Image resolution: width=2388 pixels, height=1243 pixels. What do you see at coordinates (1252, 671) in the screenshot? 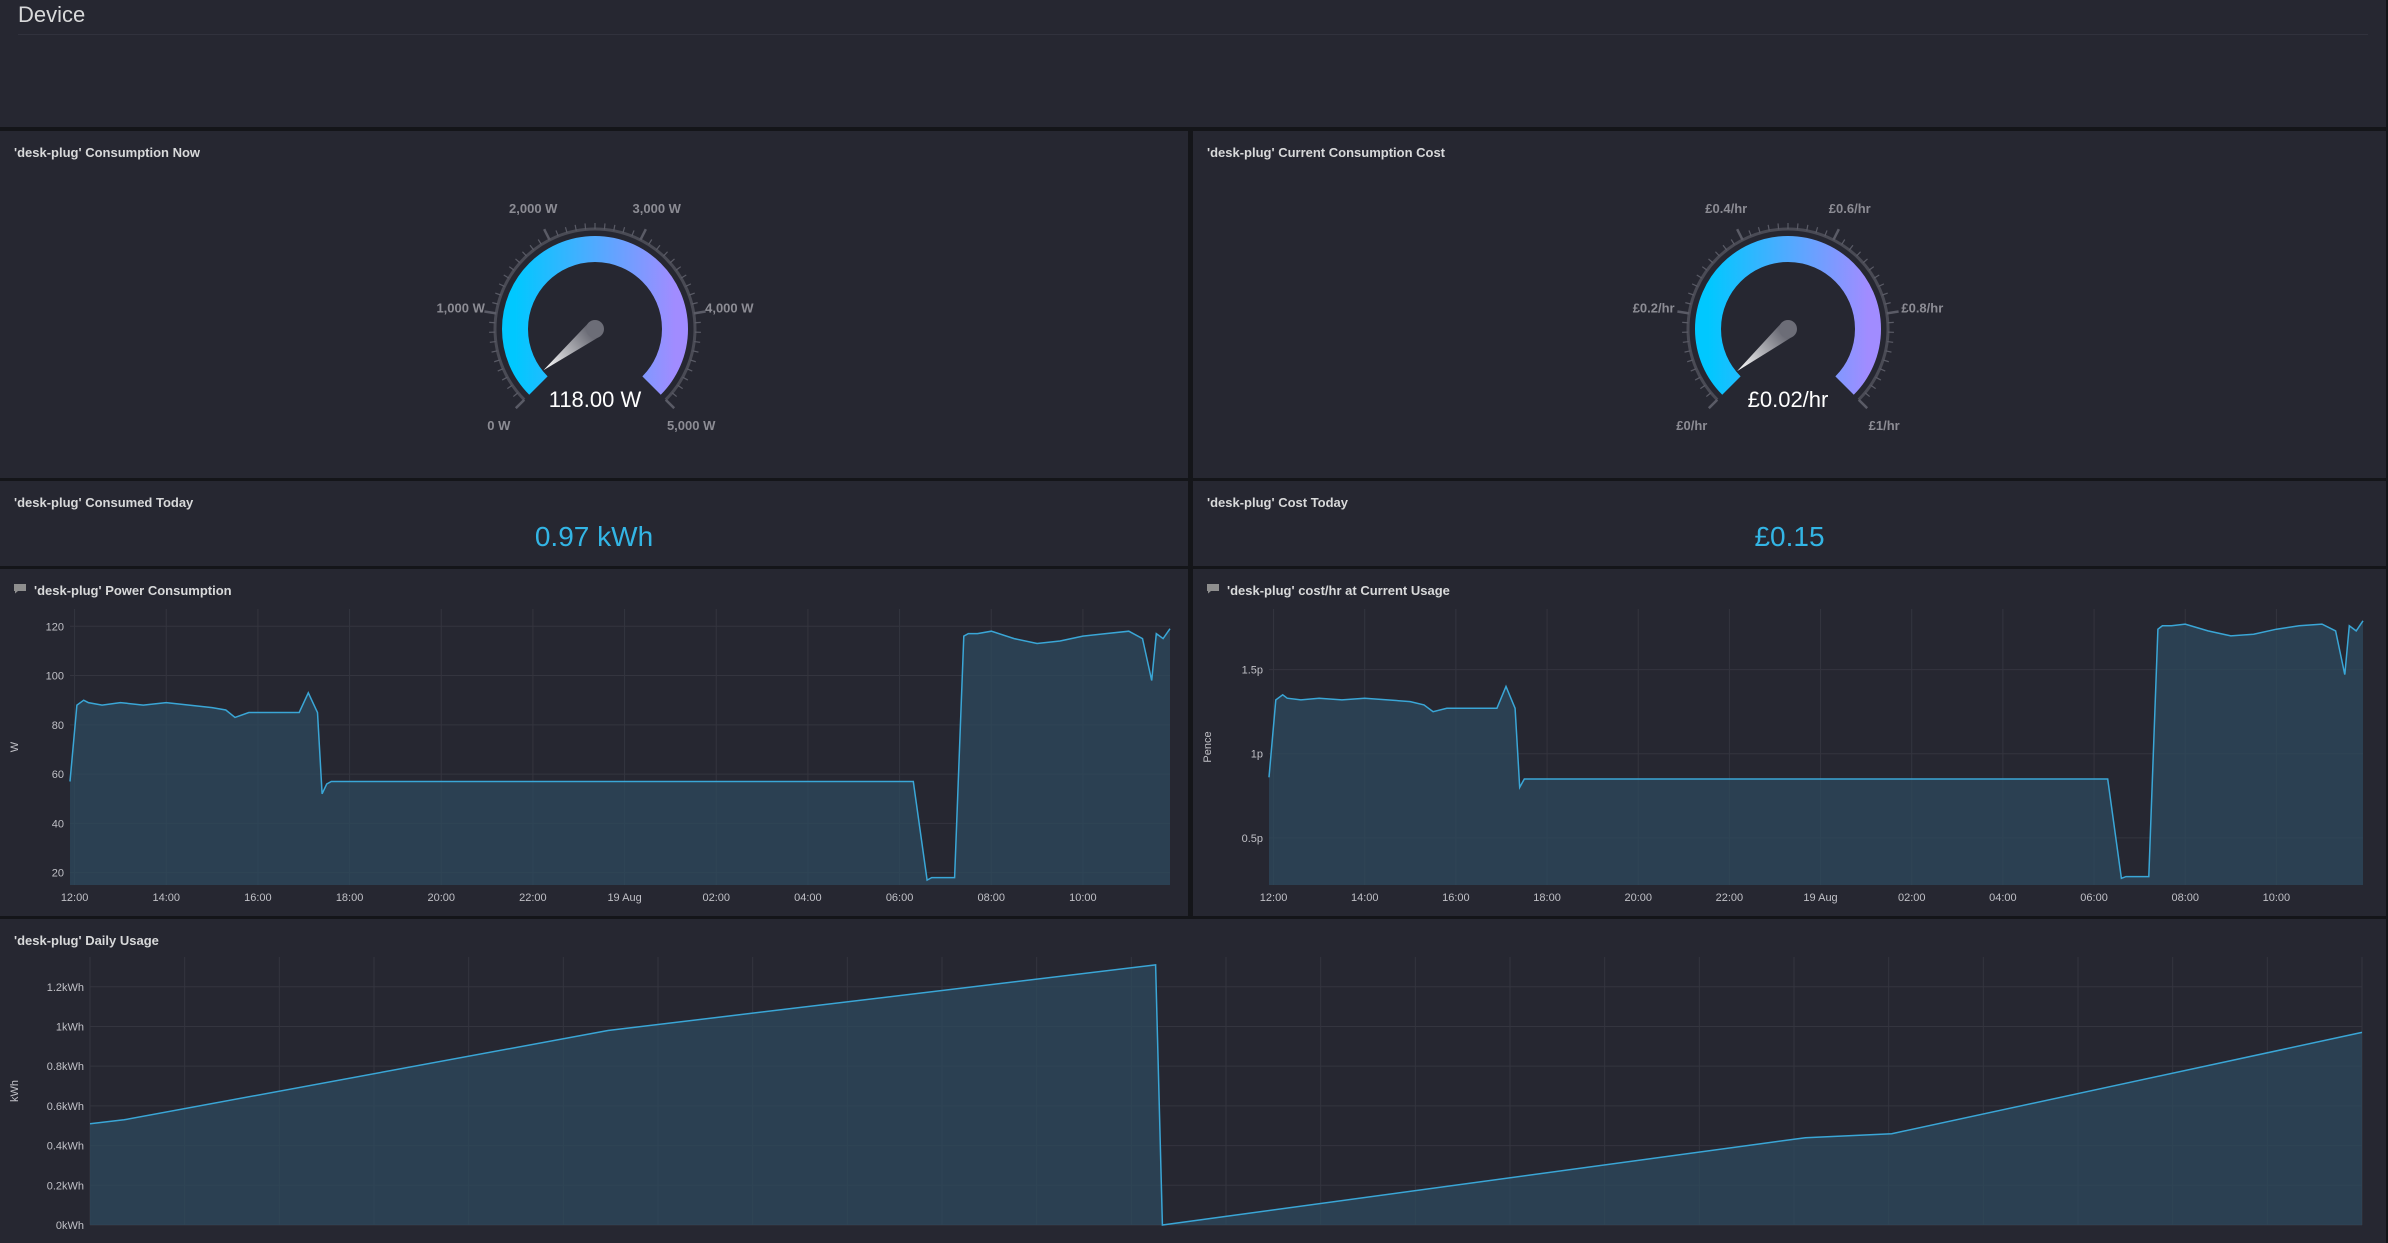
I see `y-tick-label: 1.5p` at bounding box center [1252, 671].